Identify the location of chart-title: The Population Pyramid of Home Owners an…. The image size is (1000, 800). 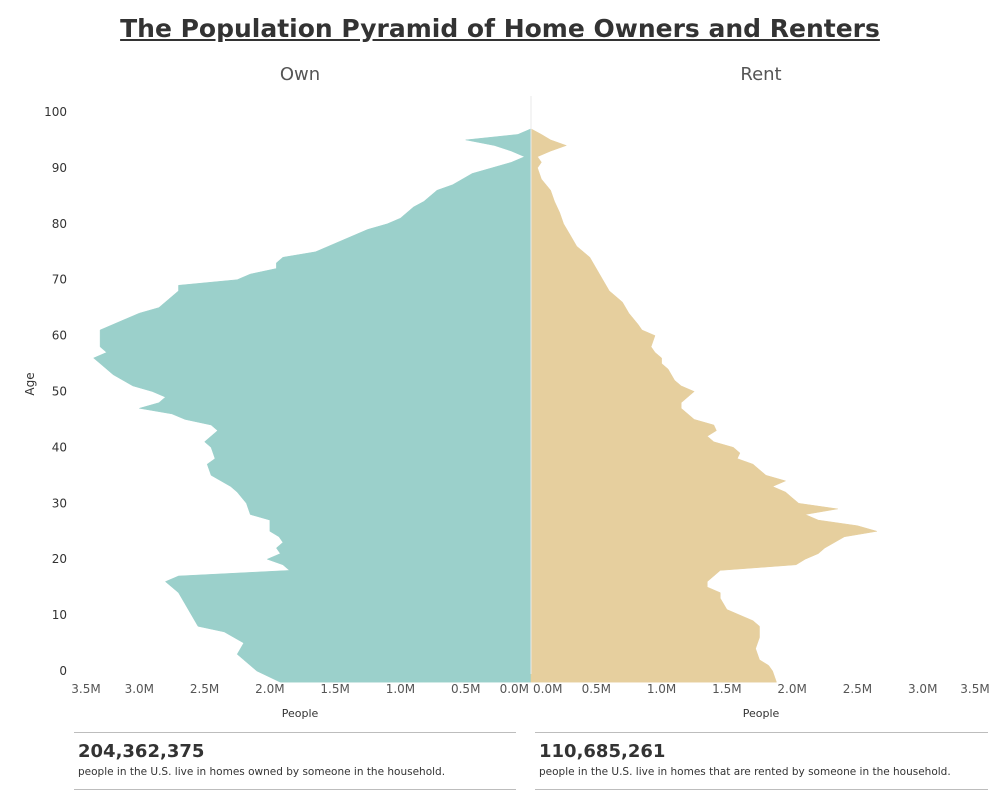
(500, 28).